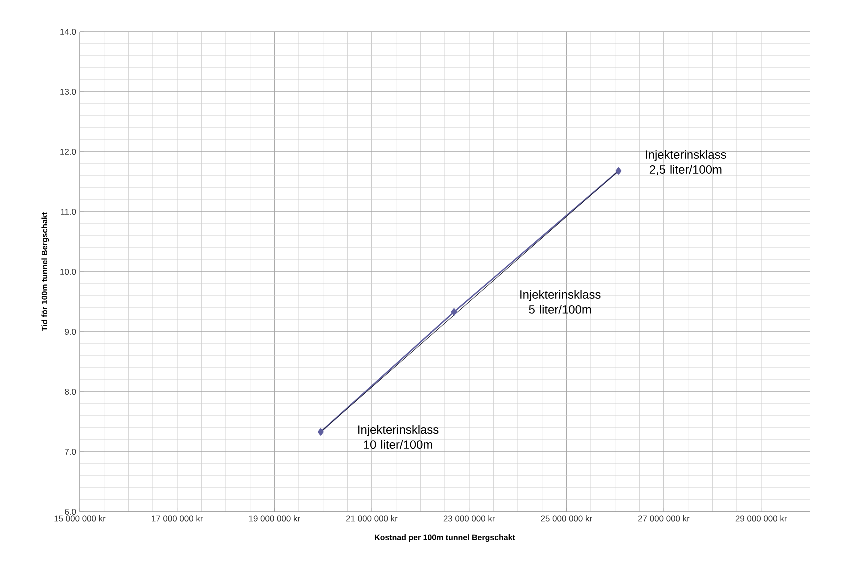  Describe the element at coordinates (70, 451) in the screenshot. I see `y-tick-label: 7.0` at that location.